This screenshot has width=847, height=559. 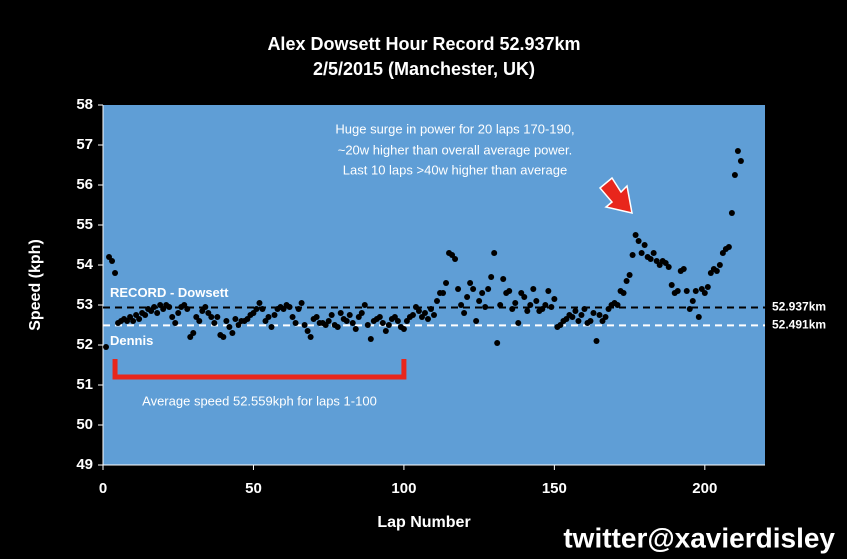 What do you see at coordinates (84, 264) in the screenshot?
I see `y-tick-label: 54` at bounding box center [84, 264].